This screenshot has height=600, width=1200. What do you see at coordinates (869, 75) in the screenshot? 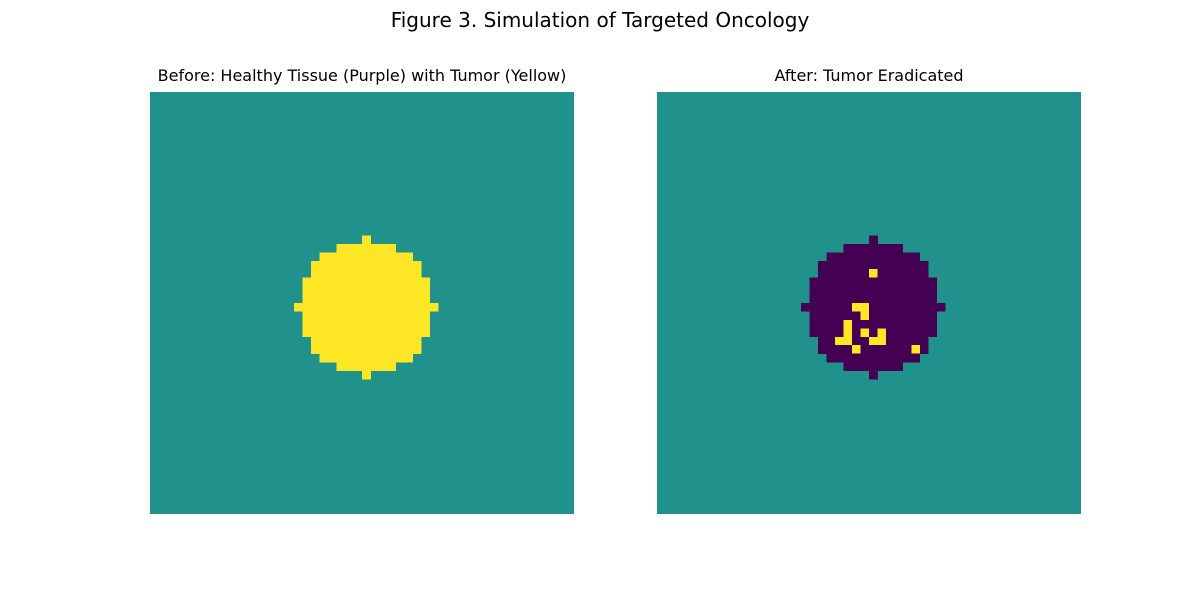
I see `after-panel-title: After: Tumor Eradicated` at bounding box center [869, 75].